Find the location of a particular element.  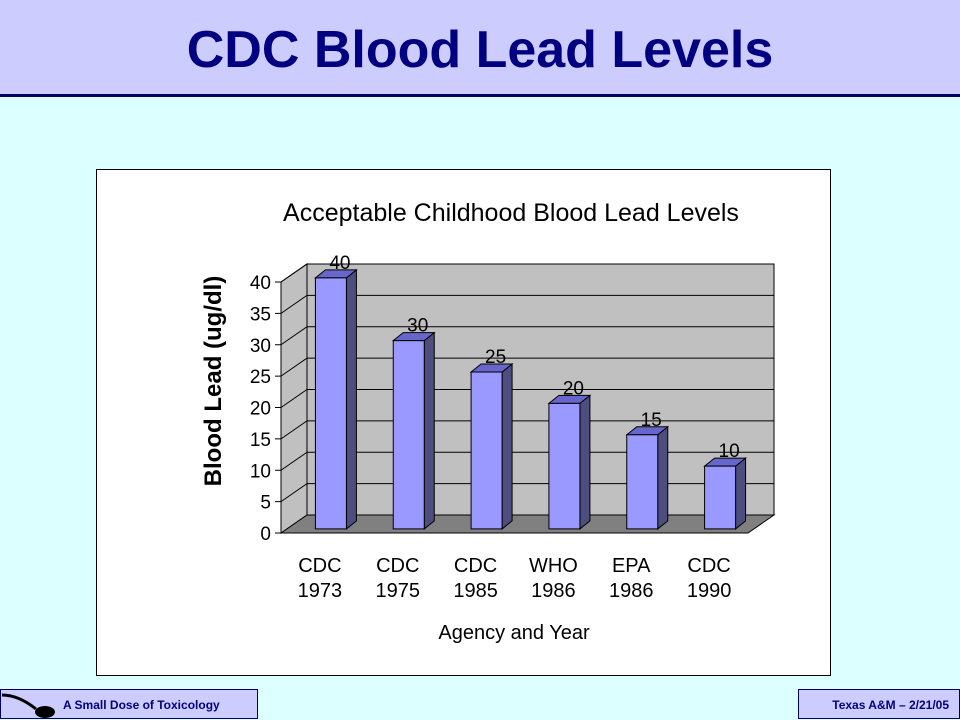

y-axis-label: Blood Lead (ug/dl) is located at coordinates (213, 381).